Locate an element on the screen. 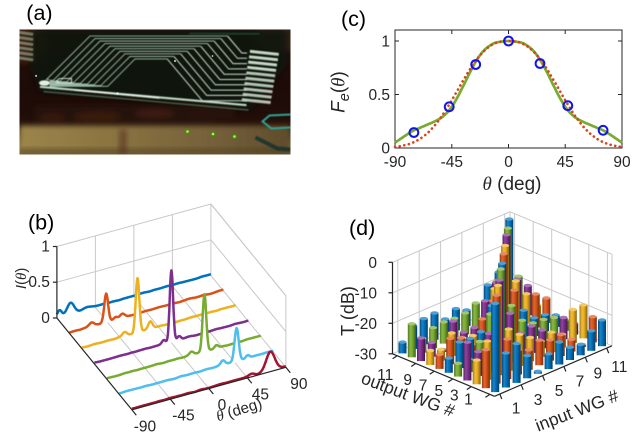  svg-text: (c) is located at coordinates (353, 19).